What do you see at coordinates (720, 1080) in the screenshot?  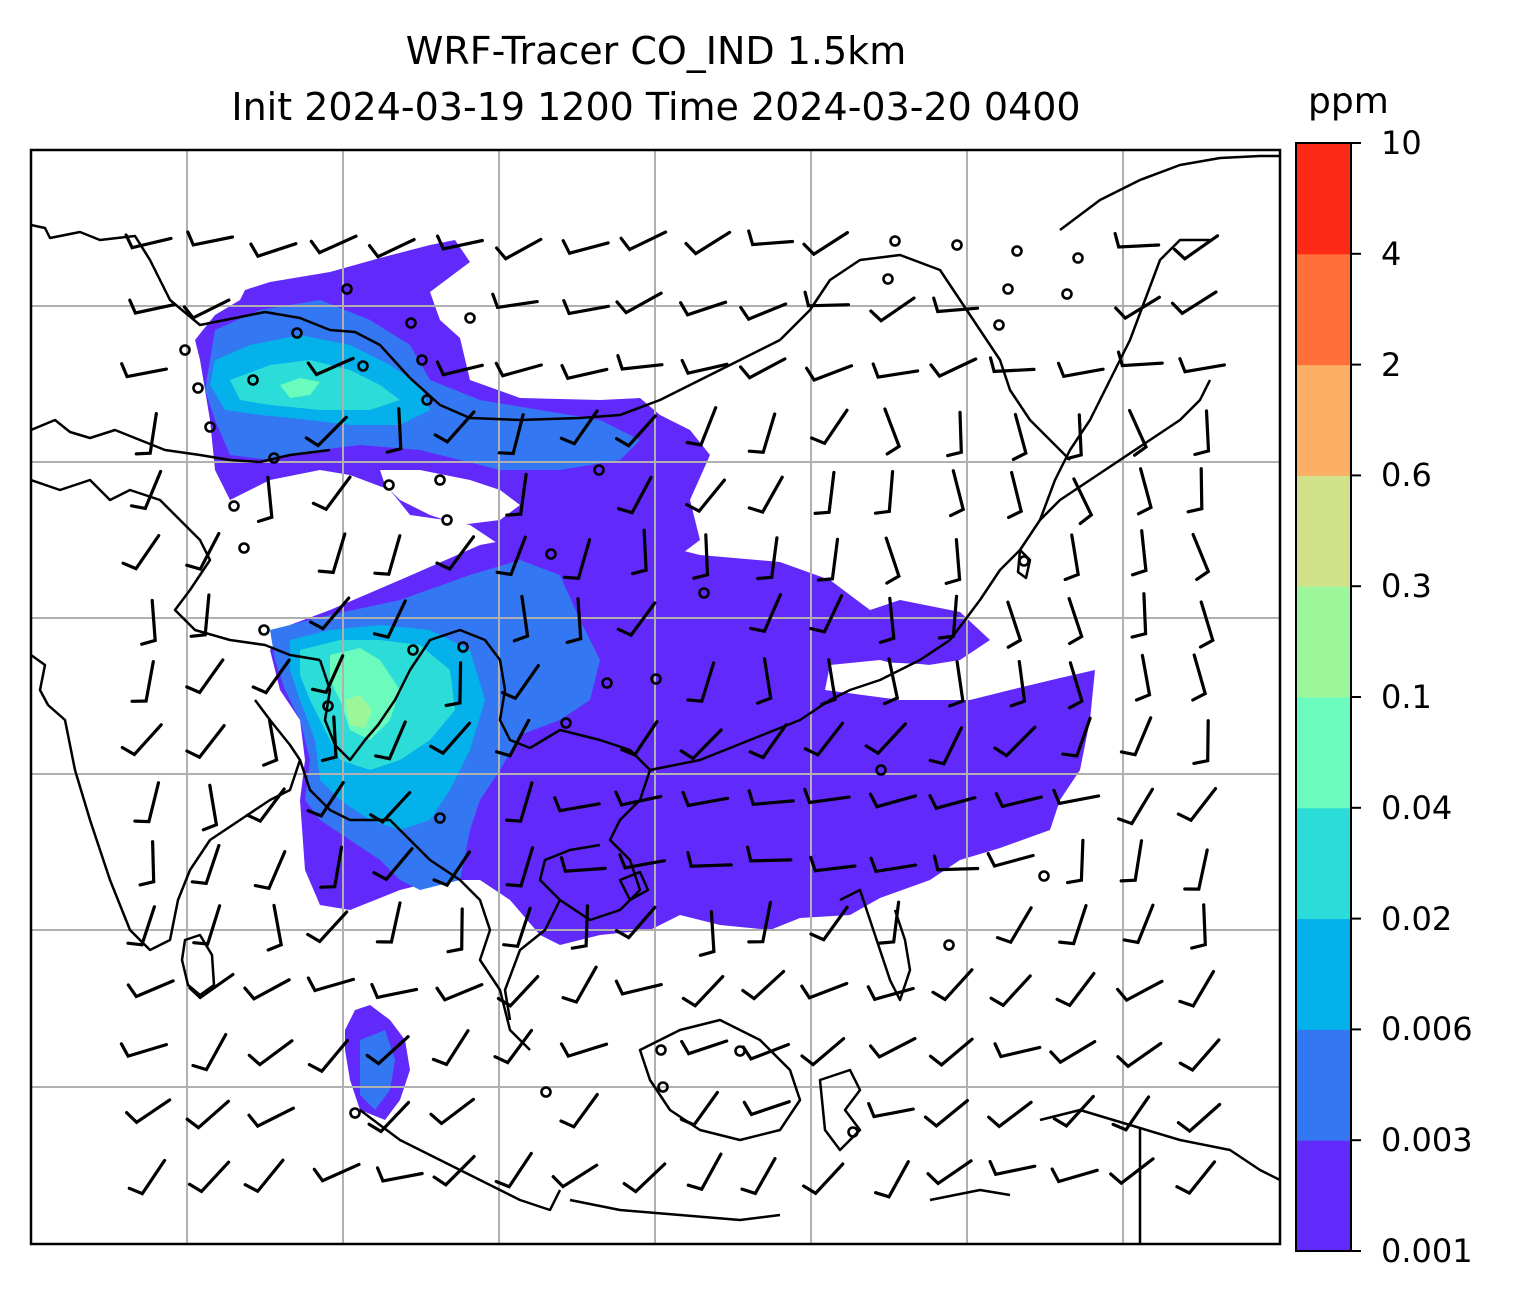 I see `borneo` at bounding box center [720, 1080].